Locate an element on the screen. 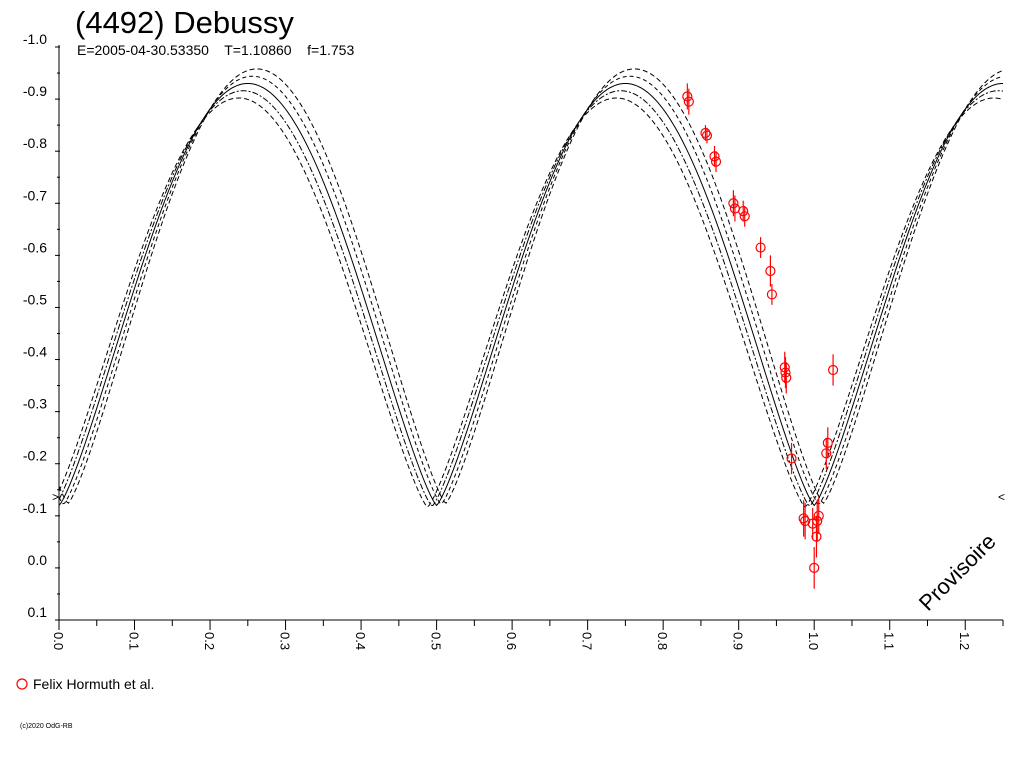  x-tick-label: 0.6 is located at coordinates (511, 641).